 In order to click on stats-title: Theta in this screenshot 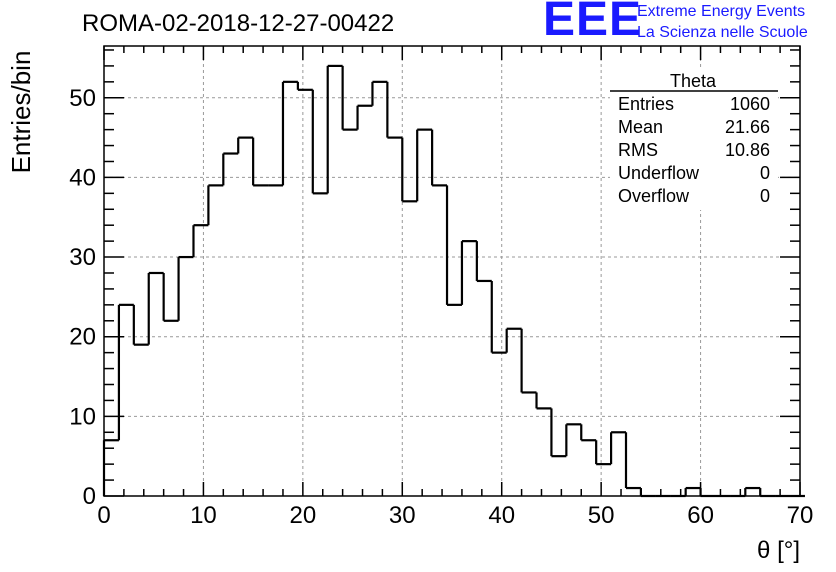, I will do `click(693, 81)`.